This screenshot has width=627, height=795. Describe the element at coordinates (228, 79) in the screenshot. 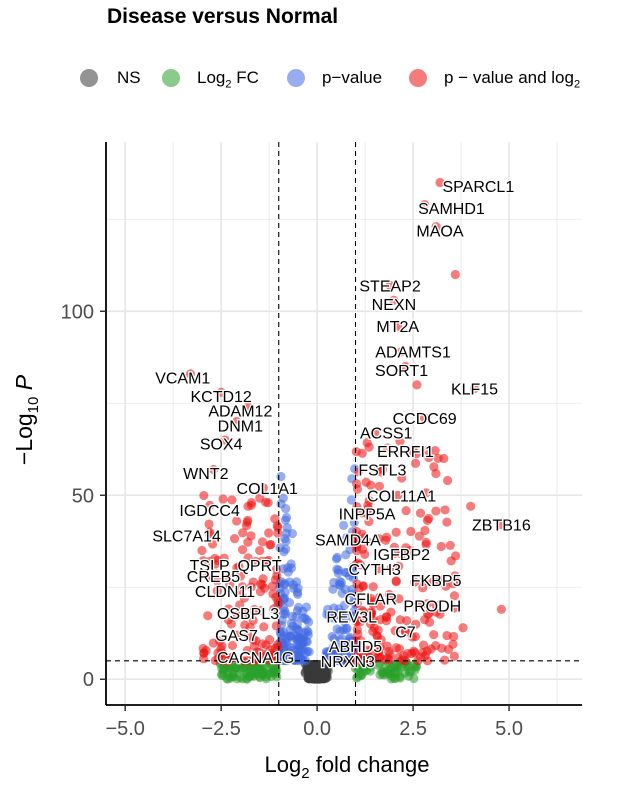

I see `legend-label-log2fc: Log2 FC` at that location.